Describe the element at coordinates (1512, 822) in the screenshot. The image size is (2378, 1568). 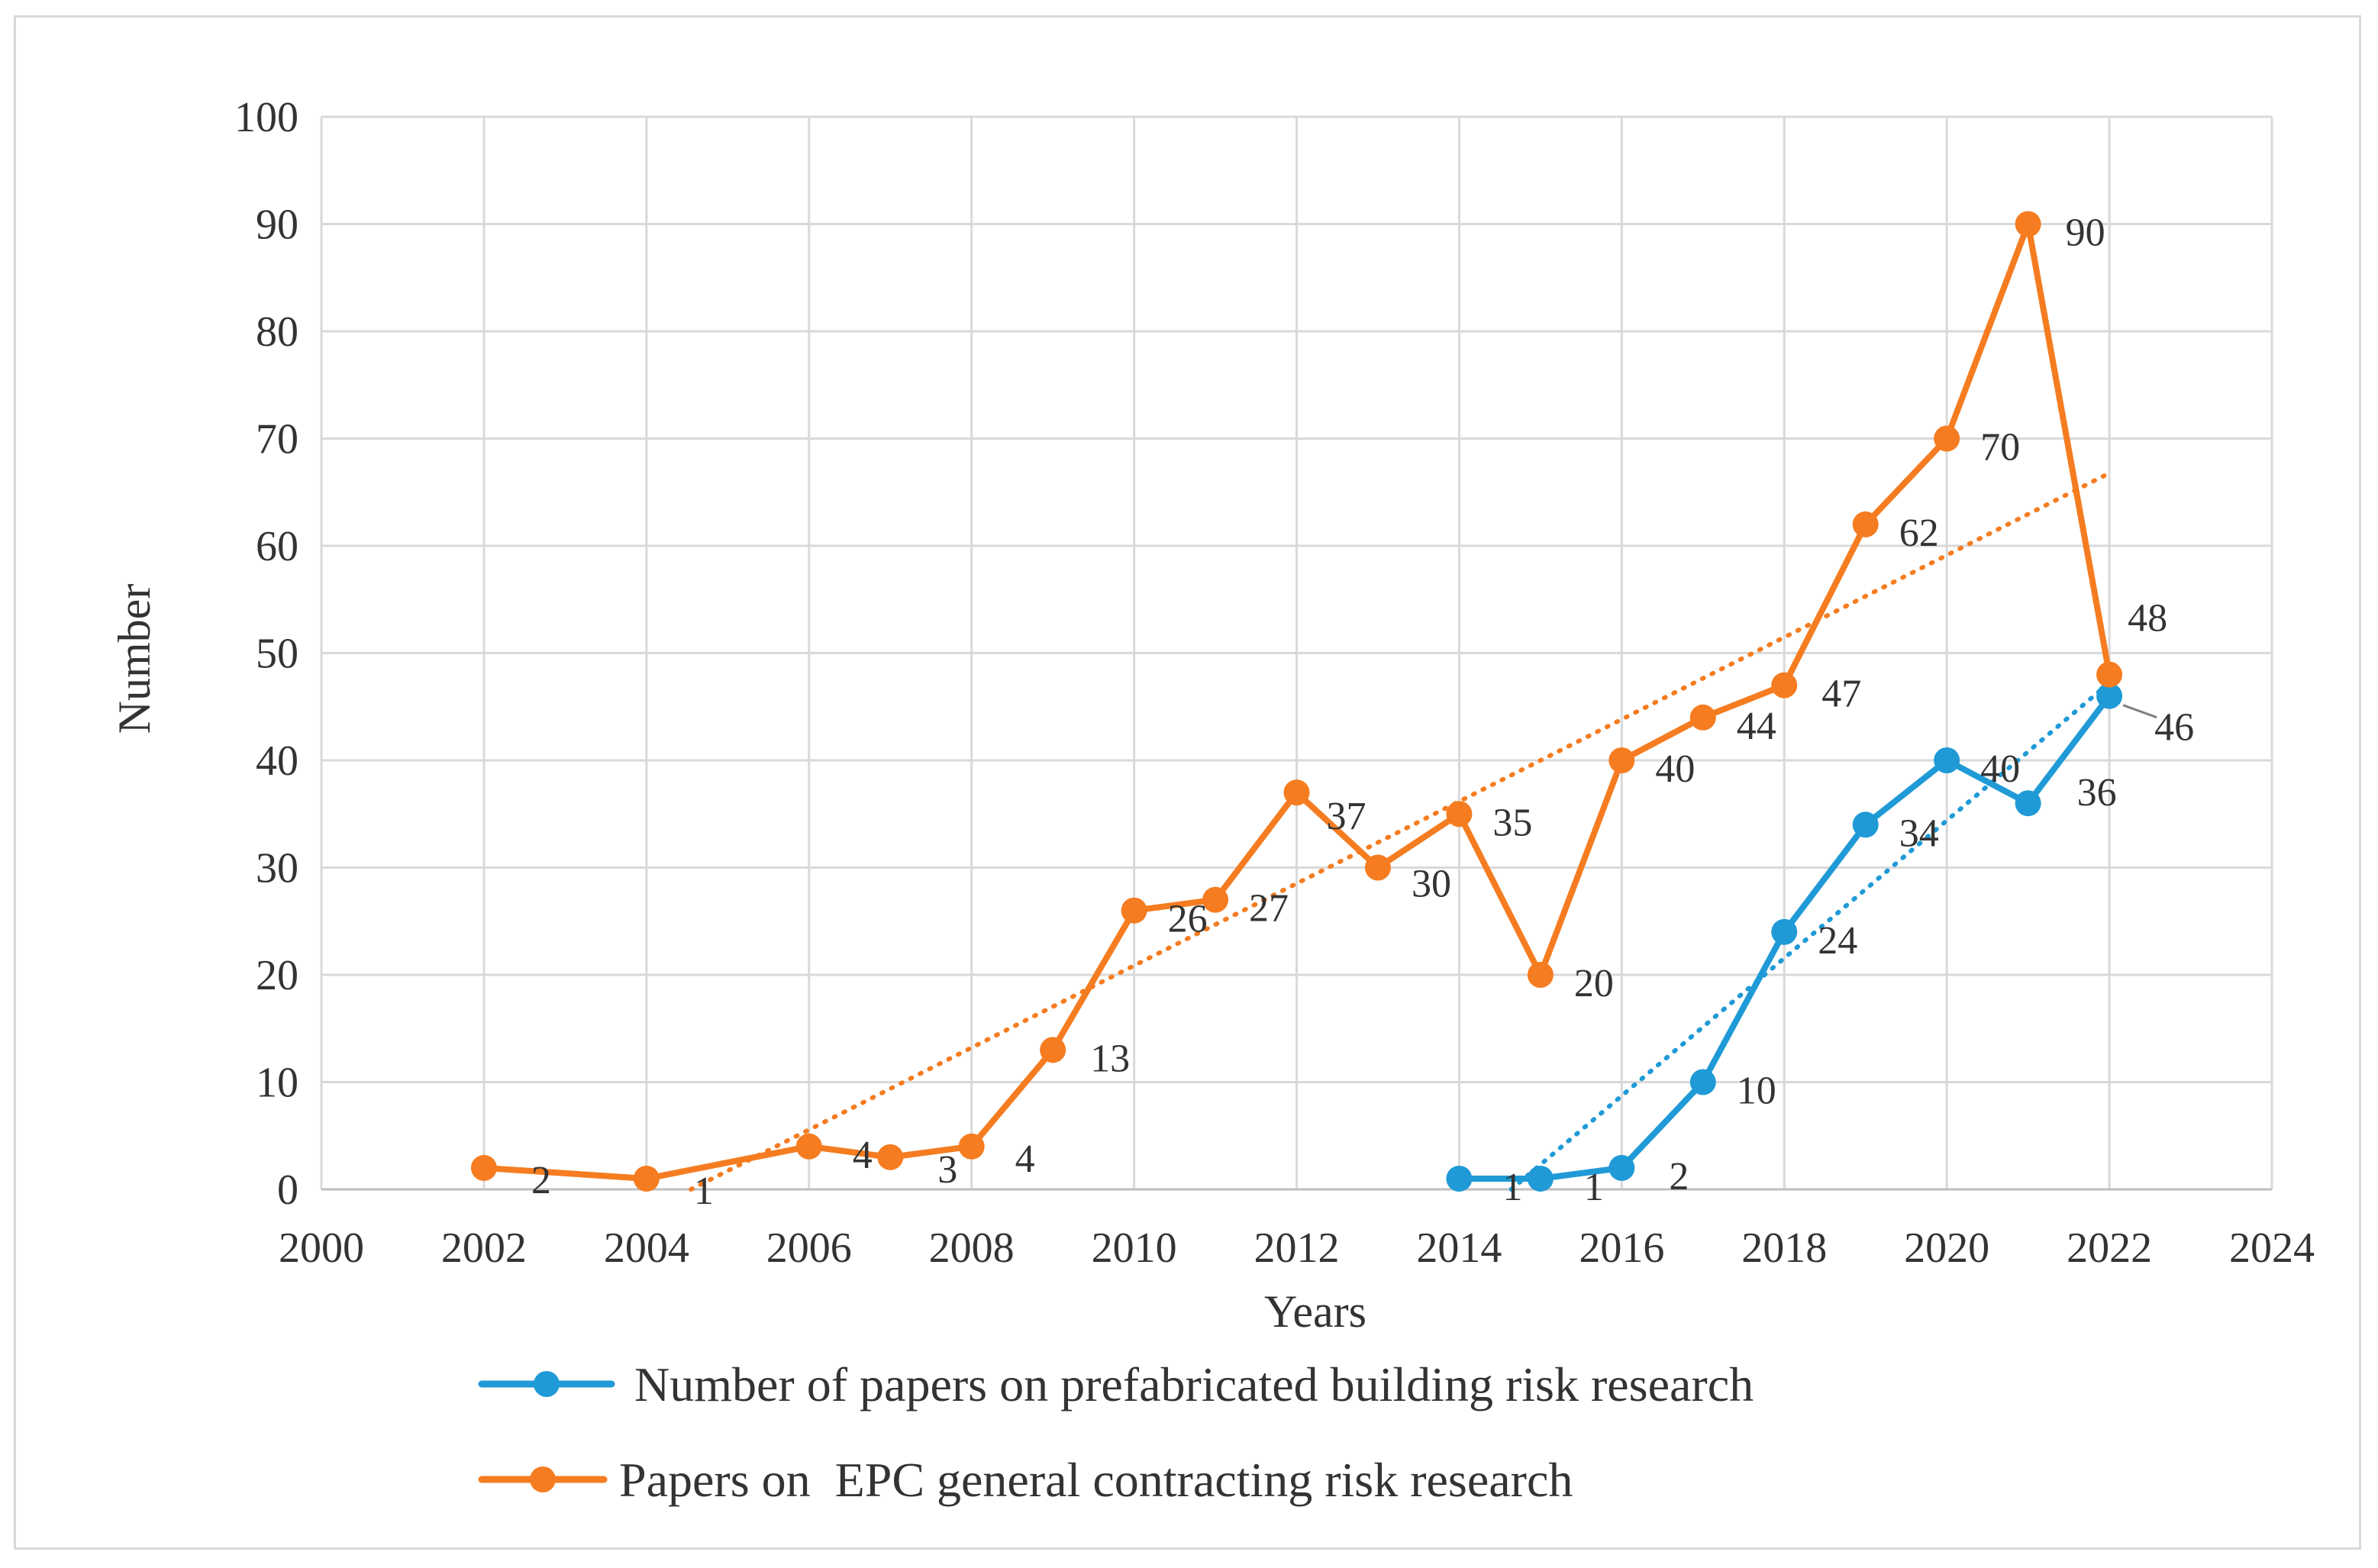
I see `data-label-series-1: 35` at that location.